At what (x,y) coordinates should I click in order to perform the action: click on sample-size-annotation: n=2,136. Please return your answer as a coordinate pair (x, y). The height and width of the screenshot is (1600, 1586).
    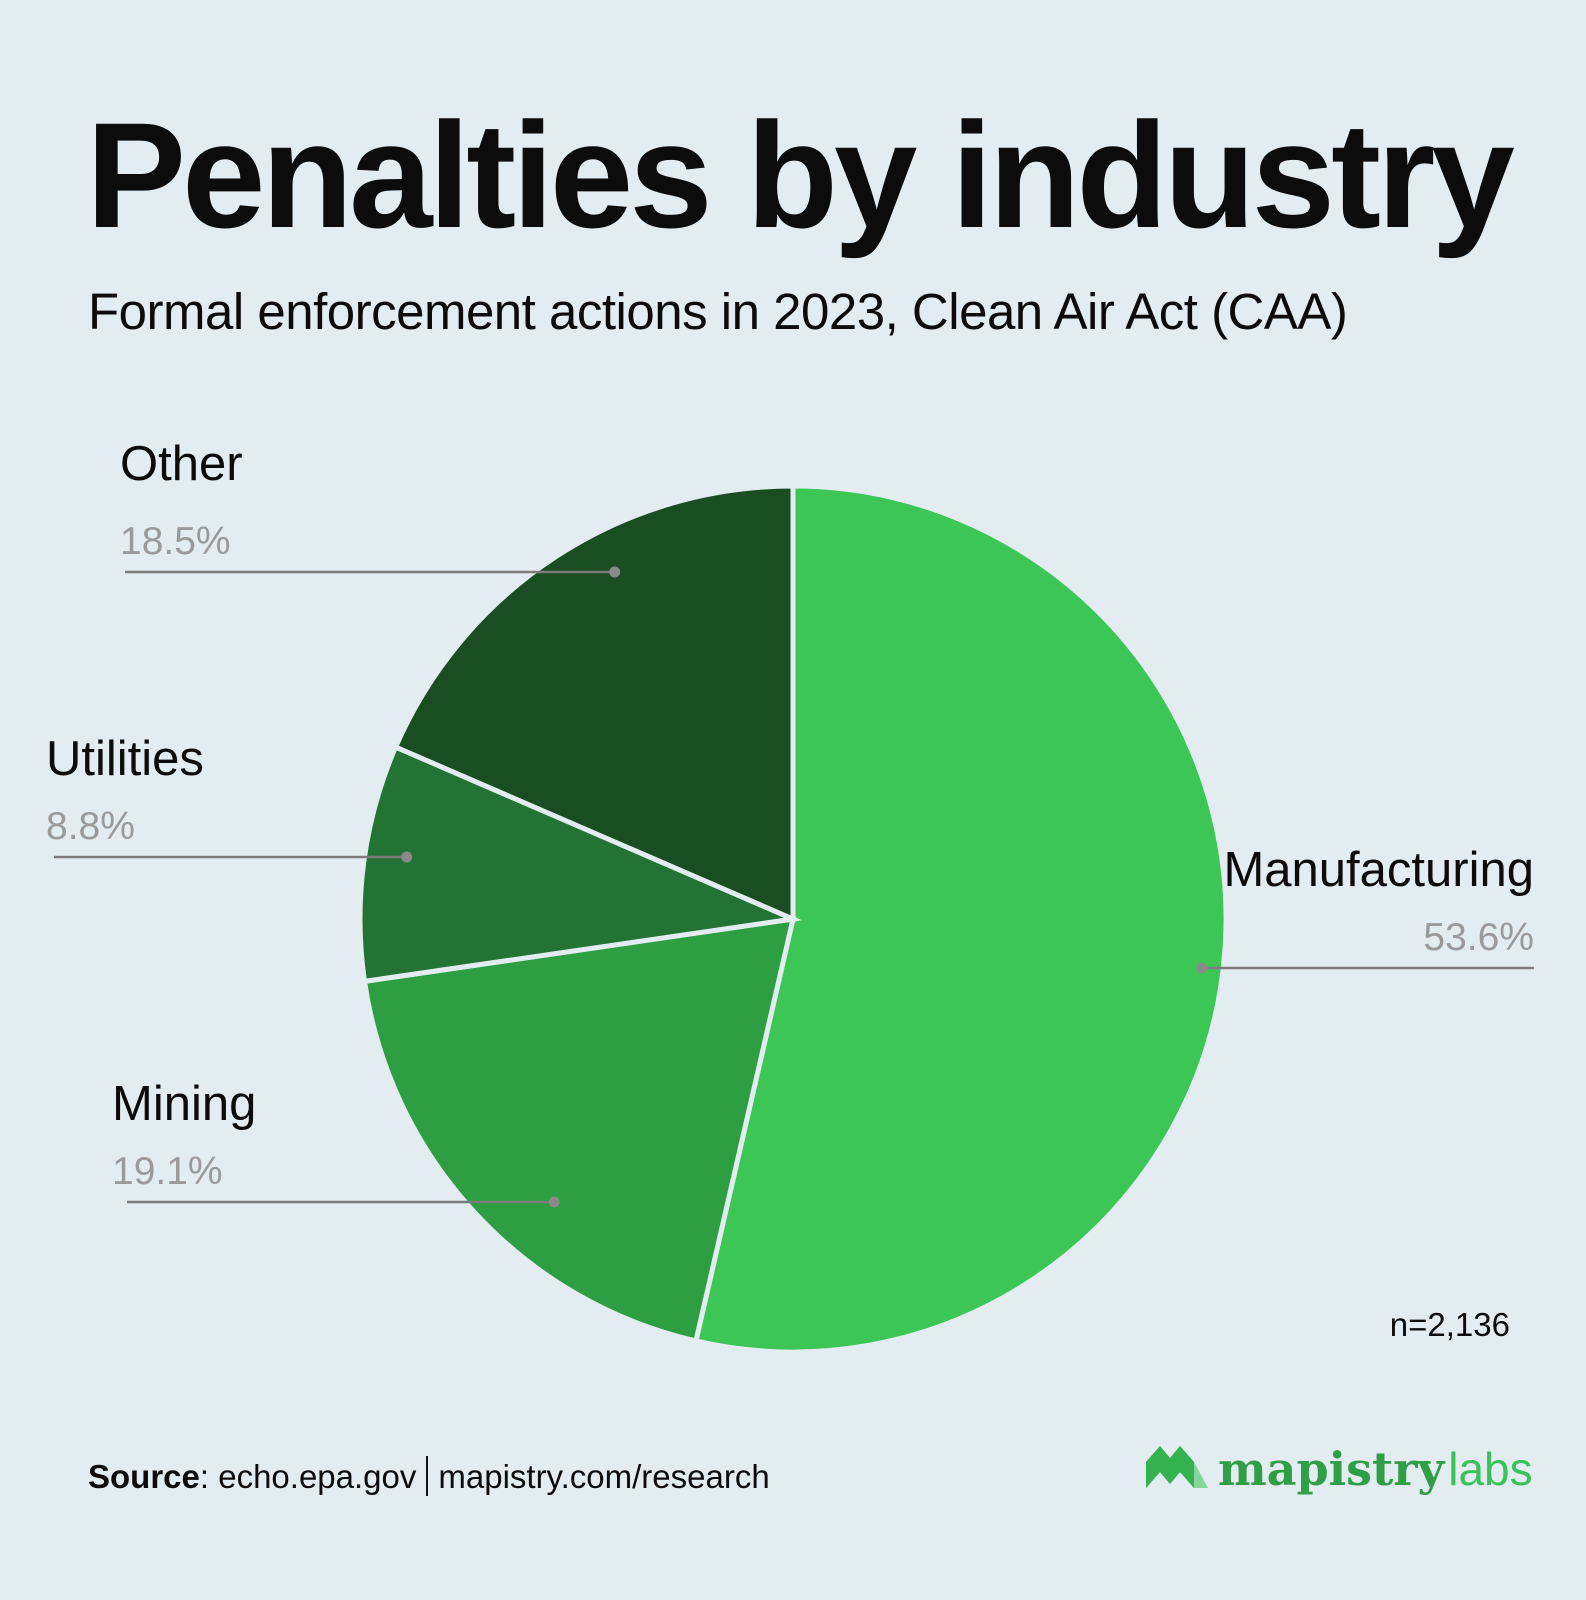
    Looking at the image, I should click on (1450, 1324).